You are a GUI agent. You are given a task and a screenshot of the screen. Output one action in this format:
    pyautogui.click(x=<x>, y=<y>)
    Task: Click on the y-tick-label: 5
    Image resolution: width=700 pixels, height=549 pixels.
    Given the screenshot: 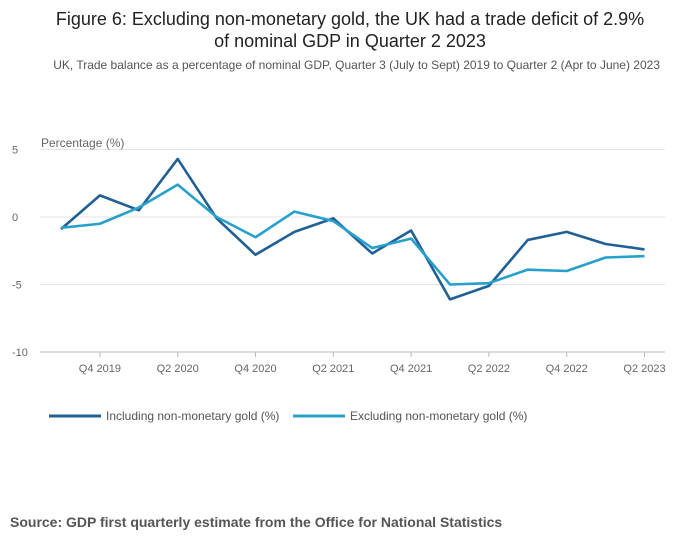 What is the action you would take?
    pyautogui.click(x=15, y=151)
    